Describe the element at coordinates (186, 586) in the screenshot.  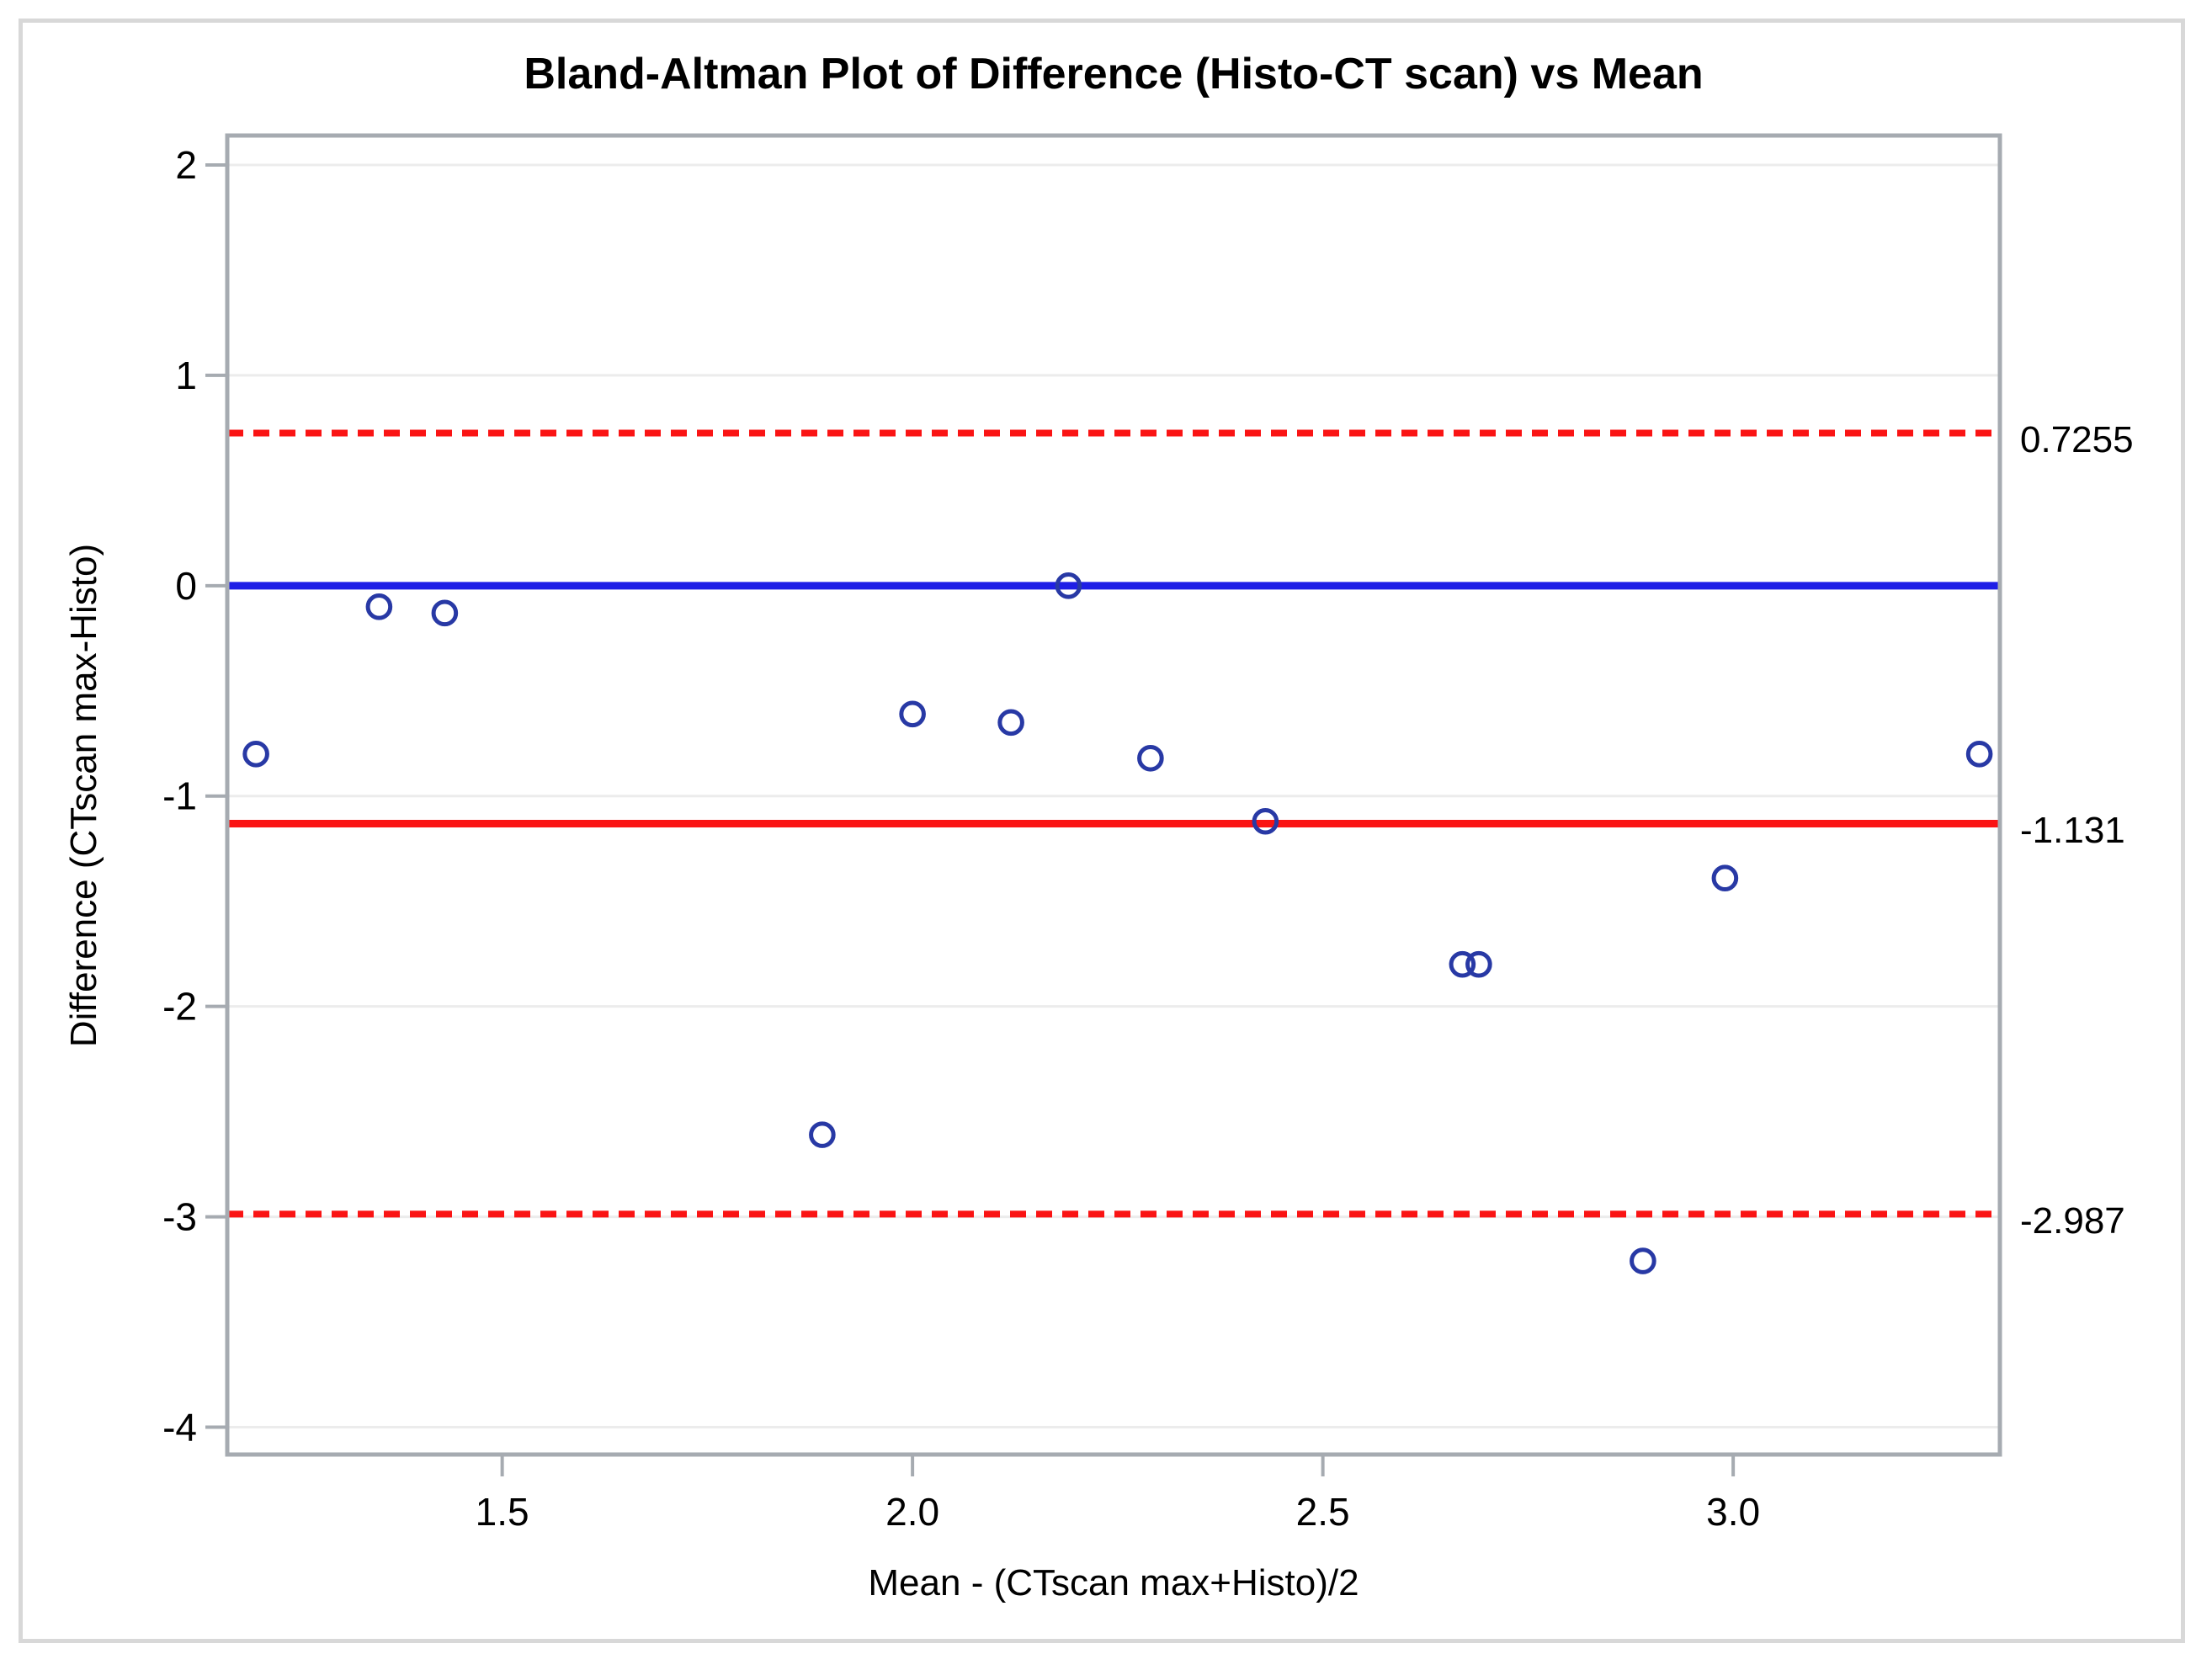
I see `y-tick-label: 0` at that location.